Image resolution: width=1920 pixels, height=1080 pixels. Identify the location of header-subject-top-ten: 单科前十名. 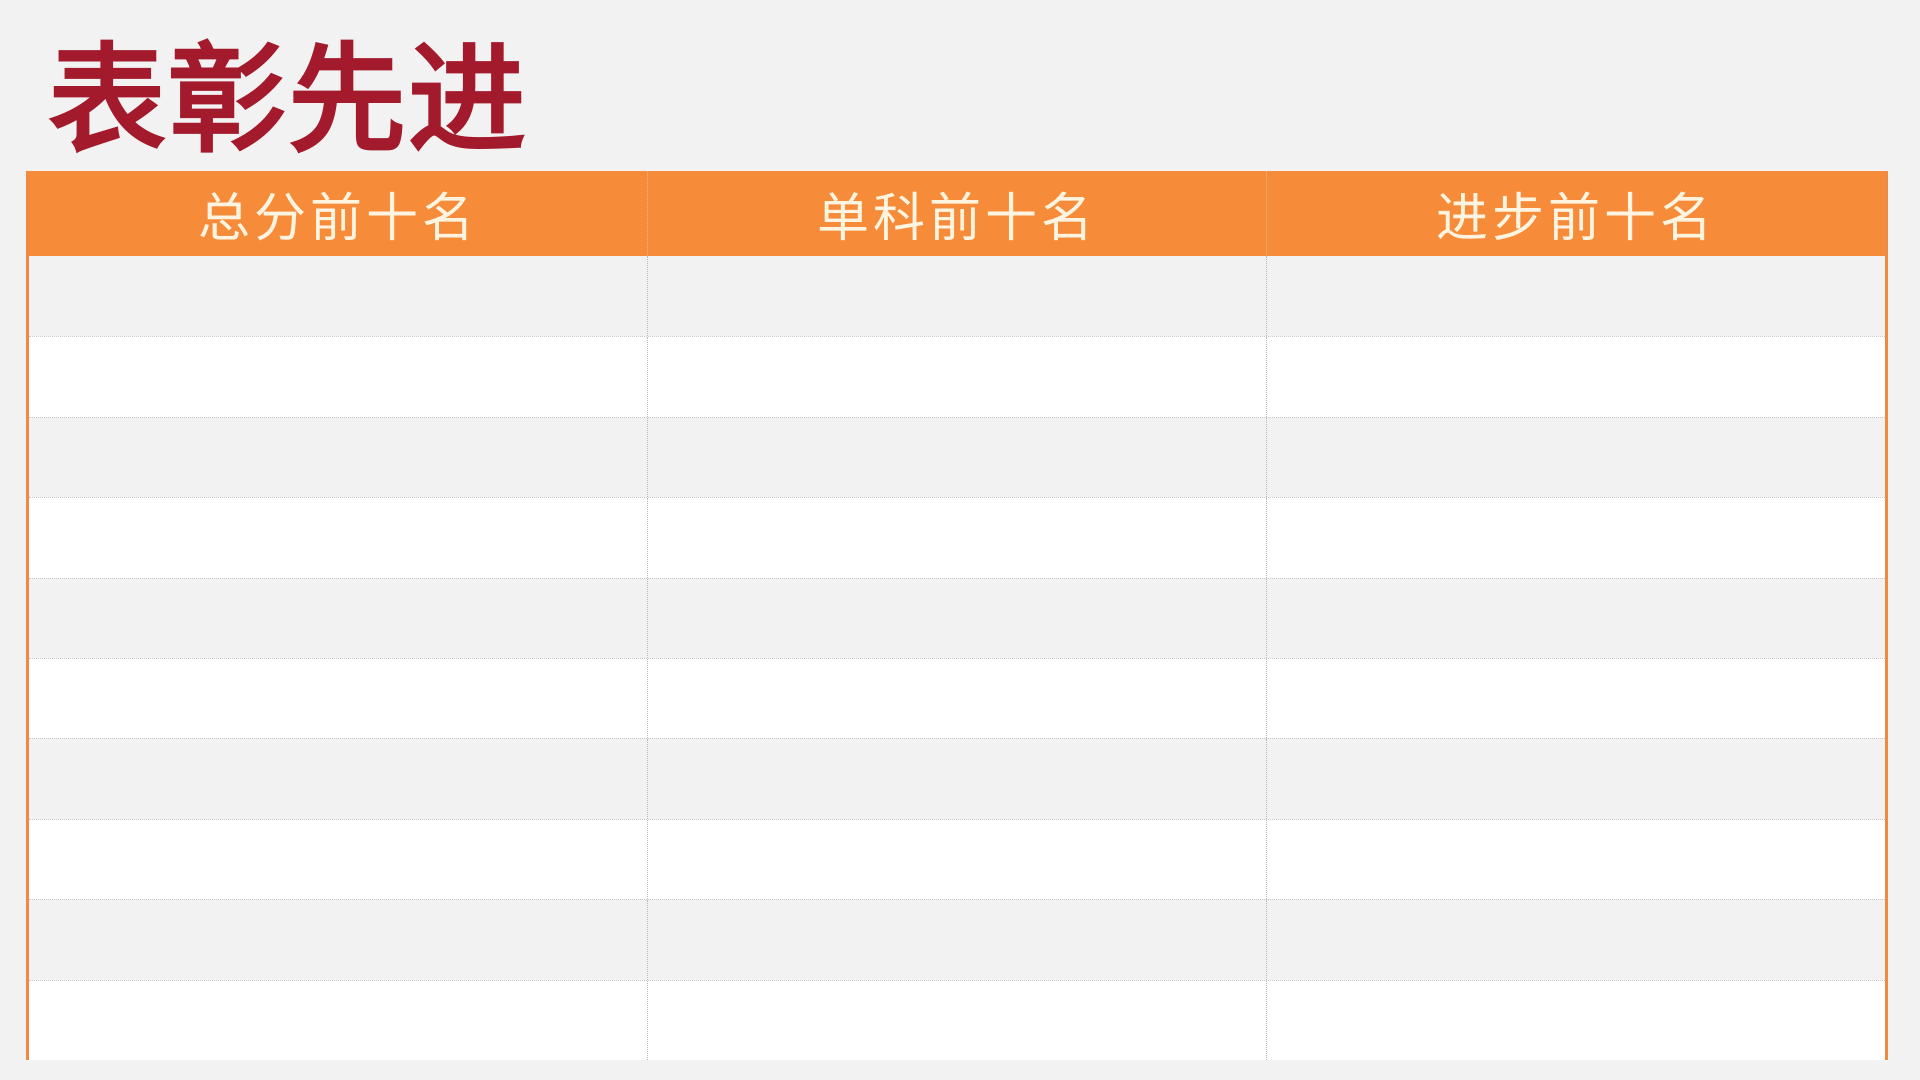
(957, 213).